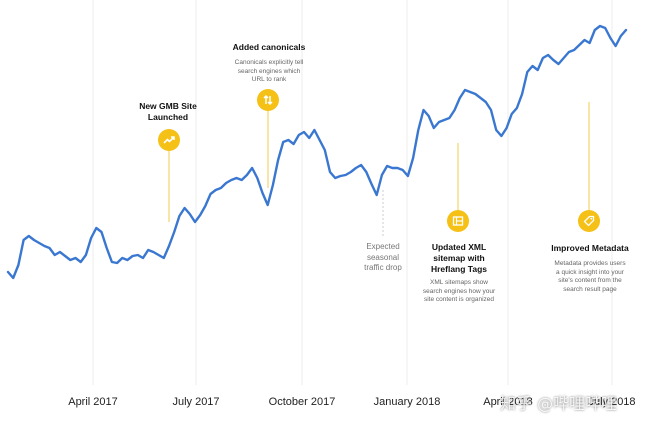 This screenshot has width=650, height=427. I want to click on tag-icon, so click(589, 221).